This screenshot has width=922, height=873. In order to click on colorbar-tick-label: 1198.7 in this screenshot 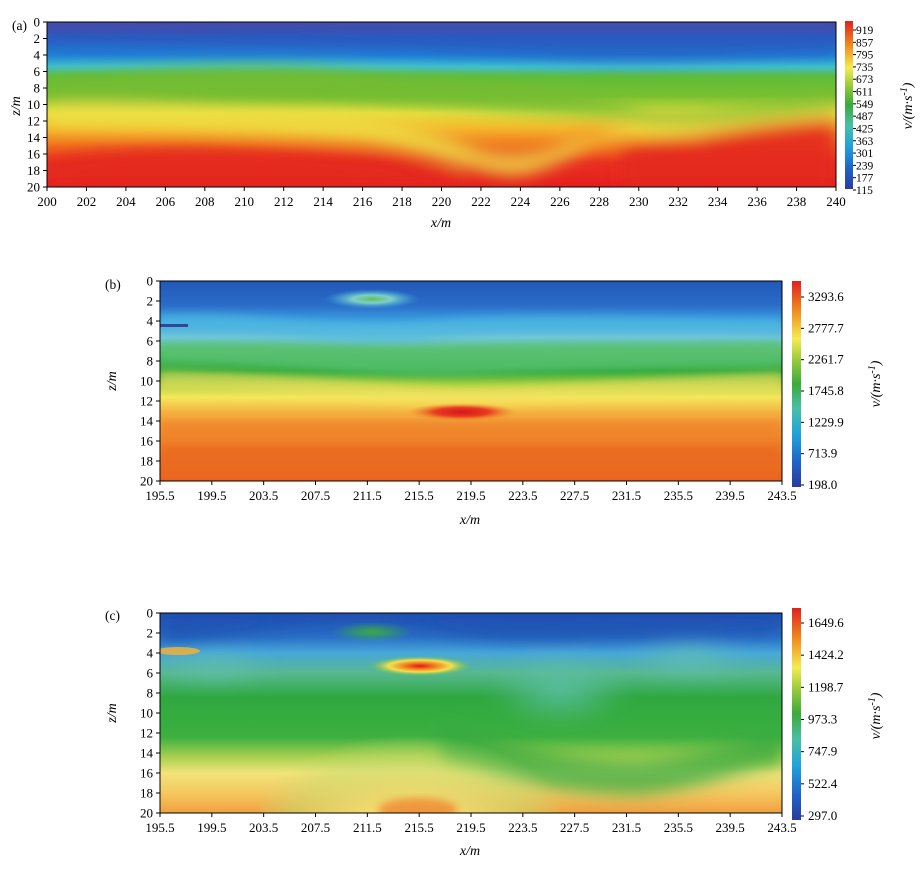, I will do `click(826, 686)`.